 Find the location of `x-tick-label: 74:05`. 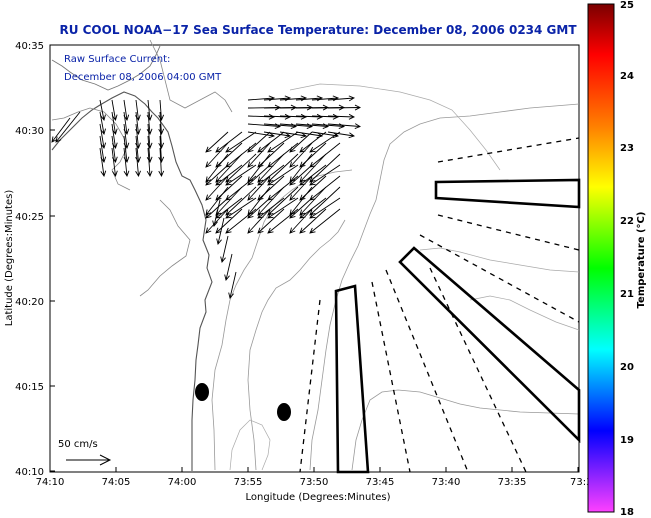

x-tick-label: 74:05 is located at coordinates (116, 482).